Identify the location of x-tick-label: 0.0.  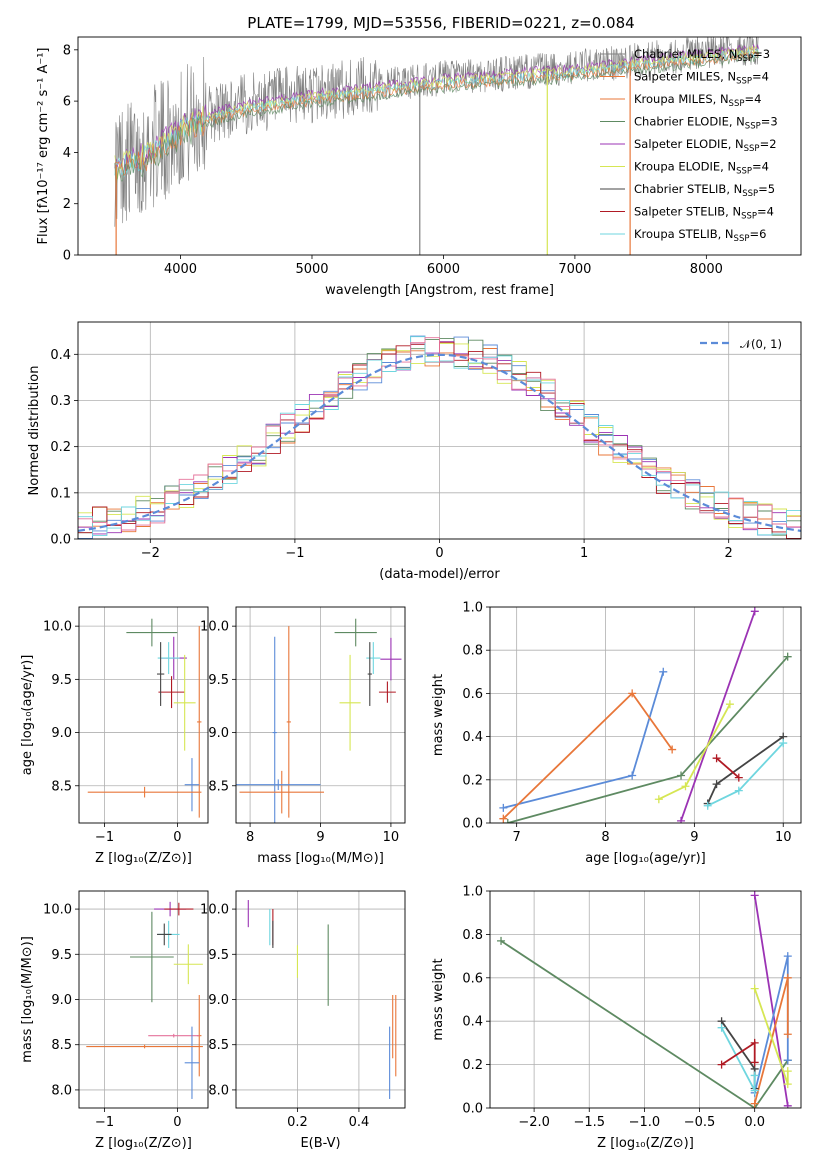
(754, 1122).